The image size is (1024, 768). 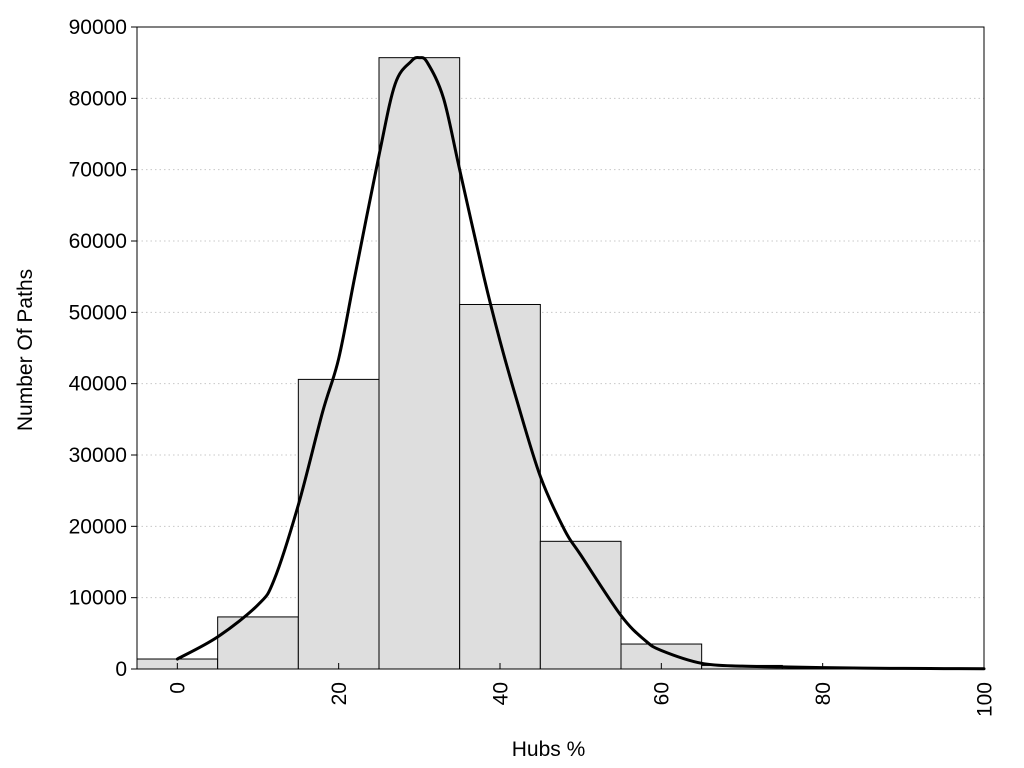 What do you see at coordinates (98, 170) in the screenshot?
I see `y-tick-label-7: 70000` at bounding box center [98, 170].